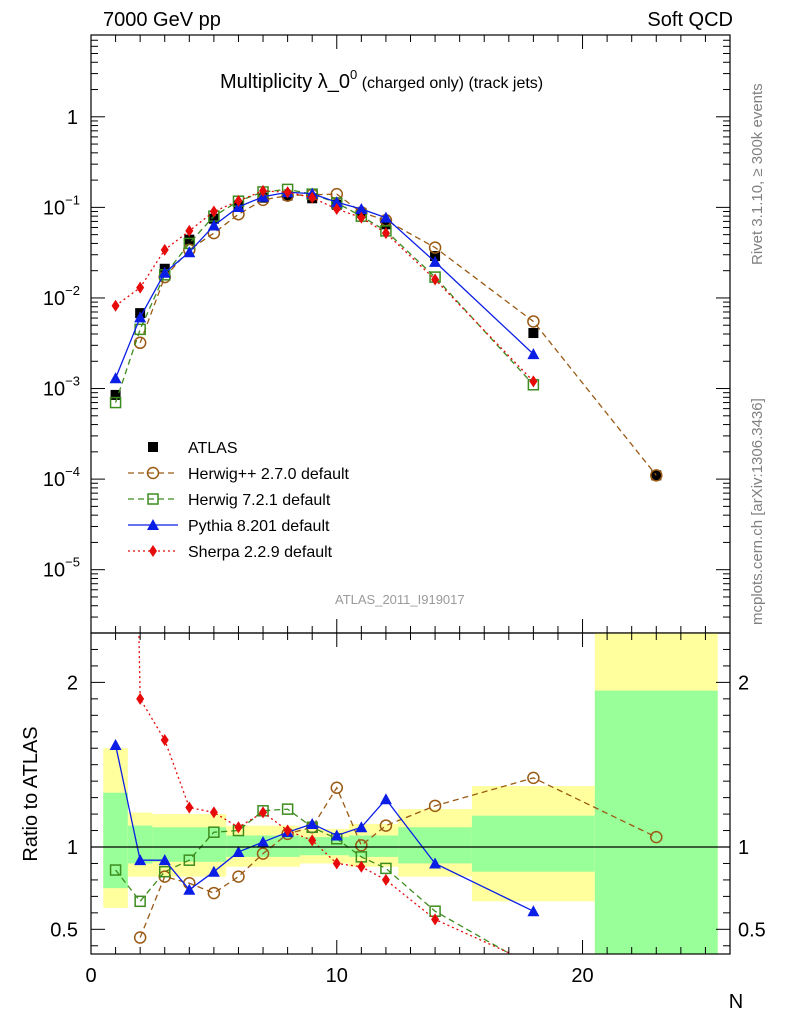 The image size is (786, 1024). What do you see at coordinates (72, 118) in the screenshot?
I see `y-tick-label: 1` at bounding box center [72, 118].